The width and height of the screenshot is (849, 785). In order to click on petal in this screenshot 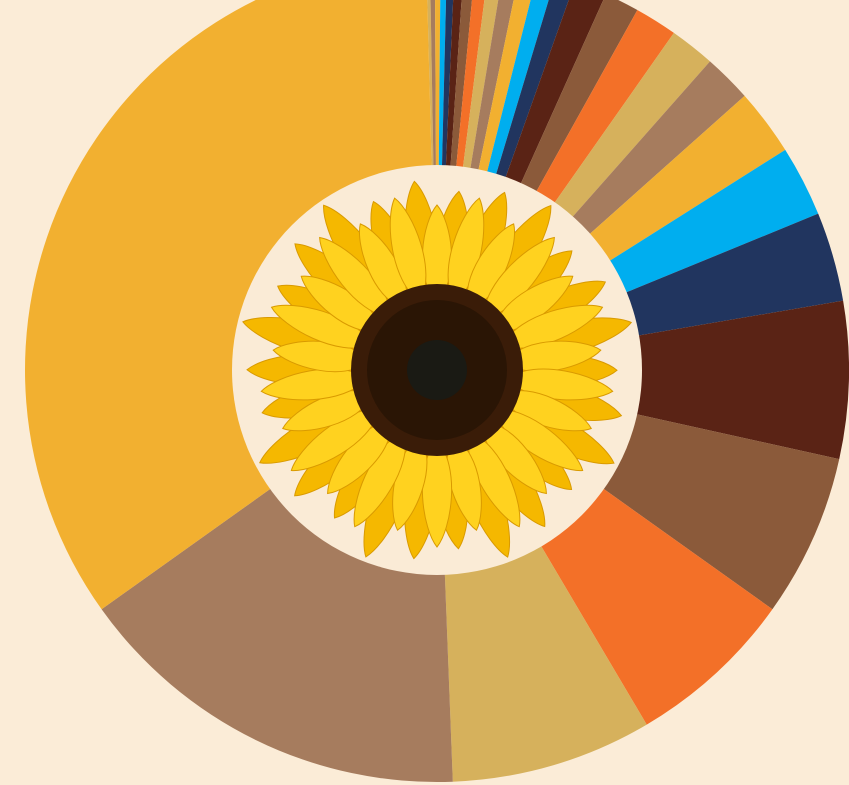, I will do `click(408, 250)`.